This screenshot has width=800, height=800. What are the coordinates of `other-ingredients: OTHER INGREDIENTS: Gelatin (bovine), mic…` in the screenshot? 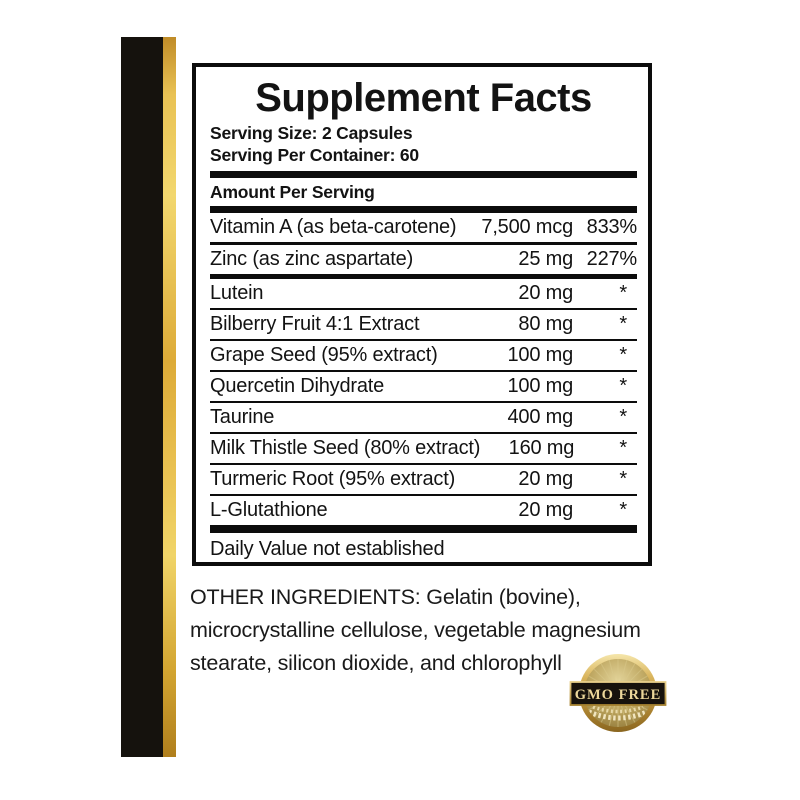 It's located at (429, 630).